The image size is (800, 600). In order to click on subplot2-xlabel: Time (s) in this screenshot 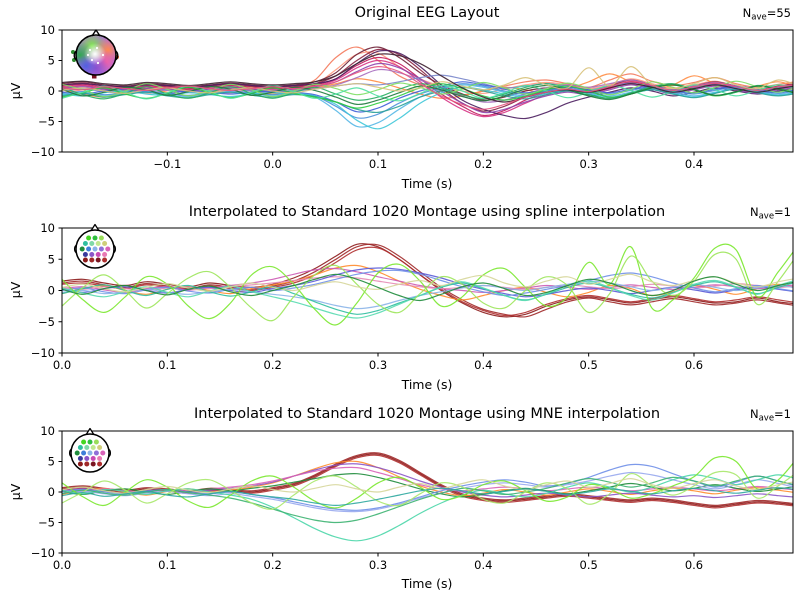, I will do `click(427, 384)`.